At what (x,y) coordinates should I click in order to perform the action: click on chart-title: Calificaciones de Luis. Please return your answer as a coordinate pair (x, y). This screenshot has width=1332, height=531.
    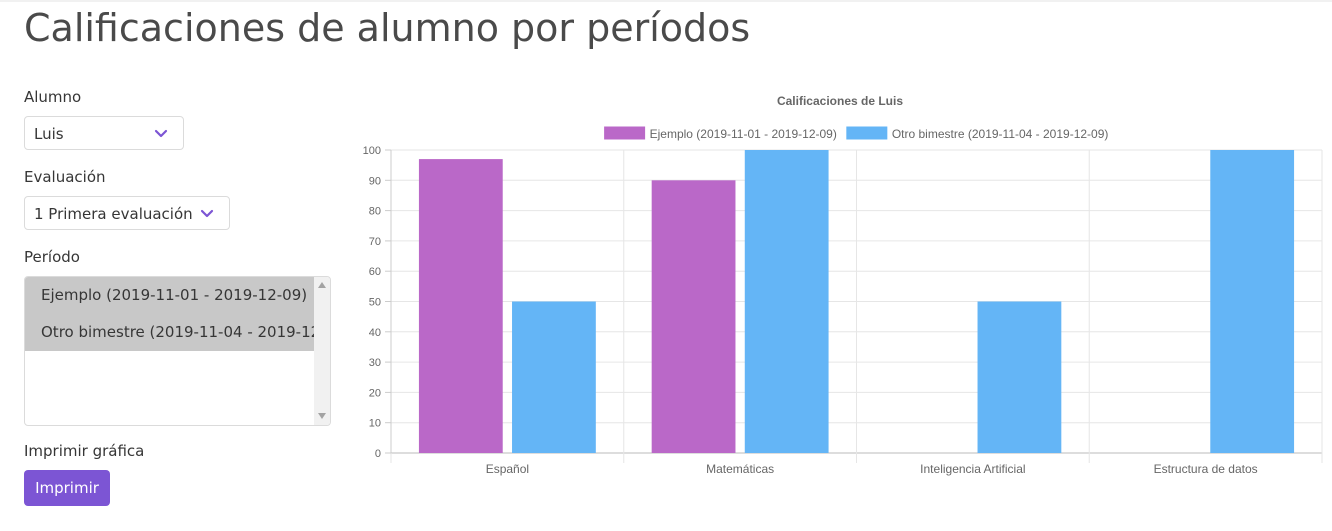
    Looking at the image, I should click on (840, 101).